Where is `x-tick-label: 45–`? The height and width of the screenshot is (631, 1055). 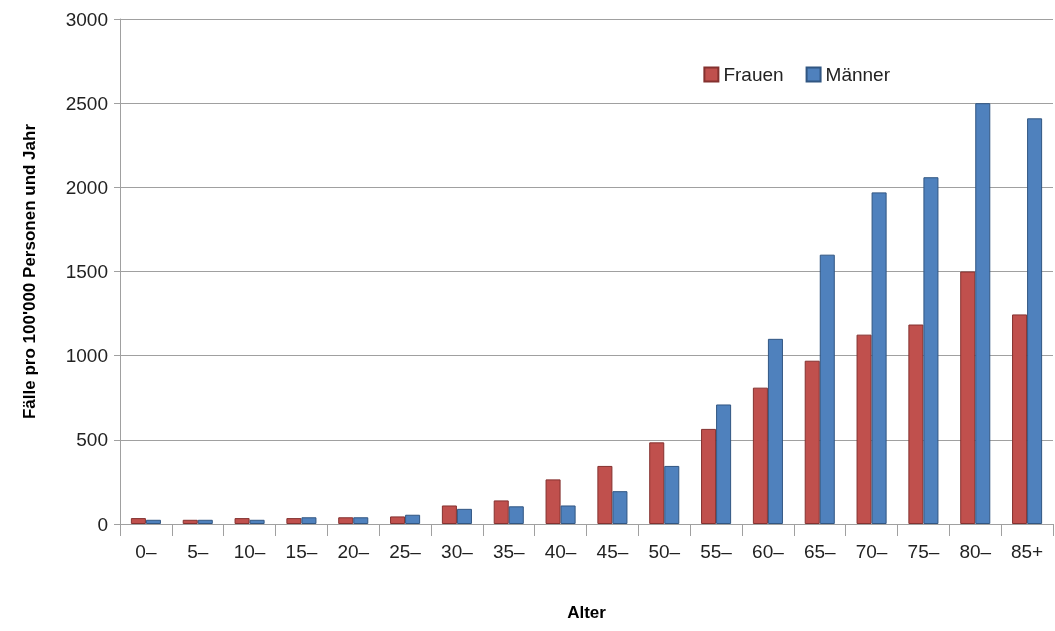
x-tick-label: 45– is located at coordinates (612, 551).